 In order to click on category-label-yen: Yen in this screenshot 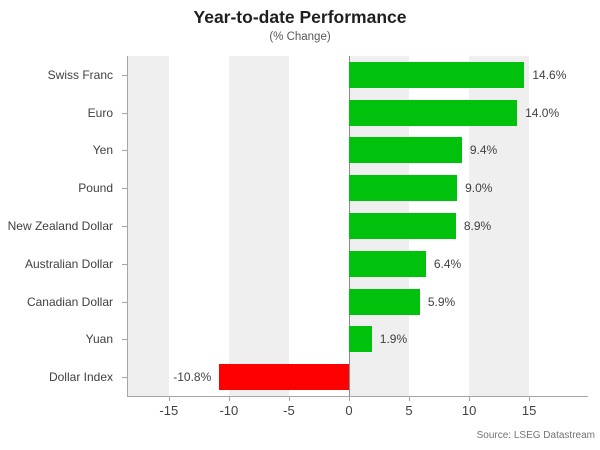, I will do `click(102, 150)`.